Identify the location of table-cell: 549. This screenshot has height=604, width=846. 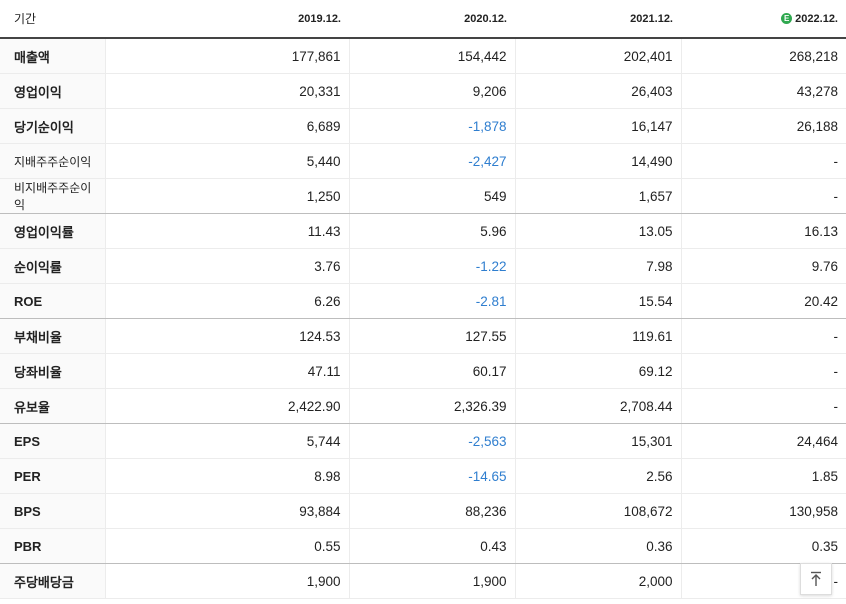
(431, 196).